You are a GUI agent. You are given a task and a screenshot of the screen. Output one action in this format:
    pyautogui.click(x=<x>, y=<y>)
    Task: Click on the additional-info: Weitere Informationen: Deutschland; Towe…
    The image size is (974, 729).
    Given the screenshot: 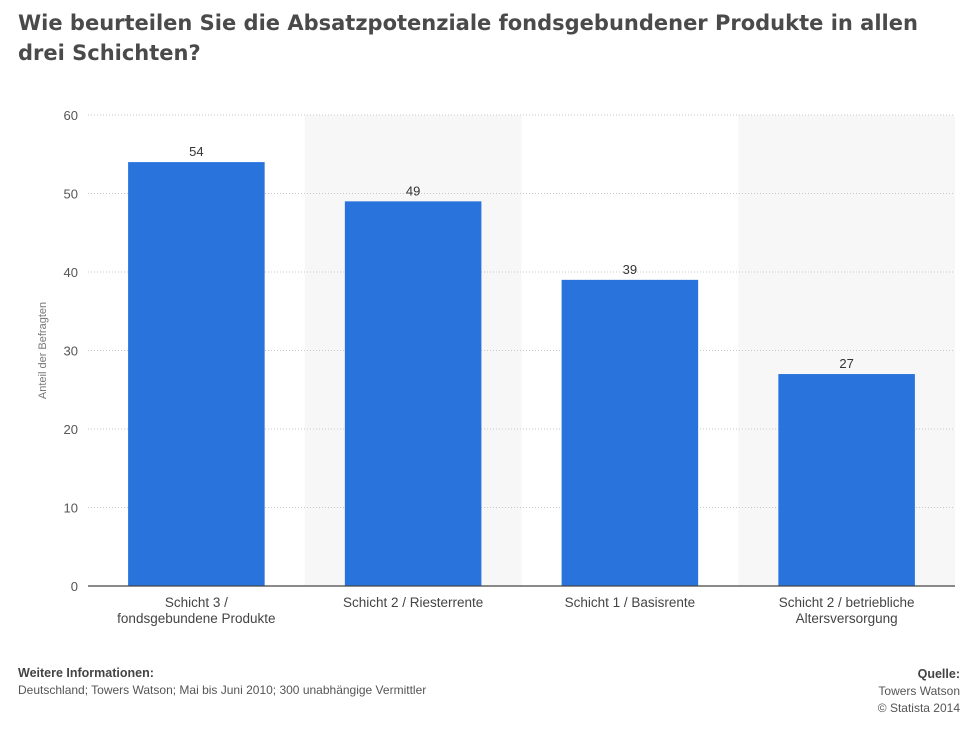 What is the action you would take?
    pyautogui.click(x=222, y=681)
    